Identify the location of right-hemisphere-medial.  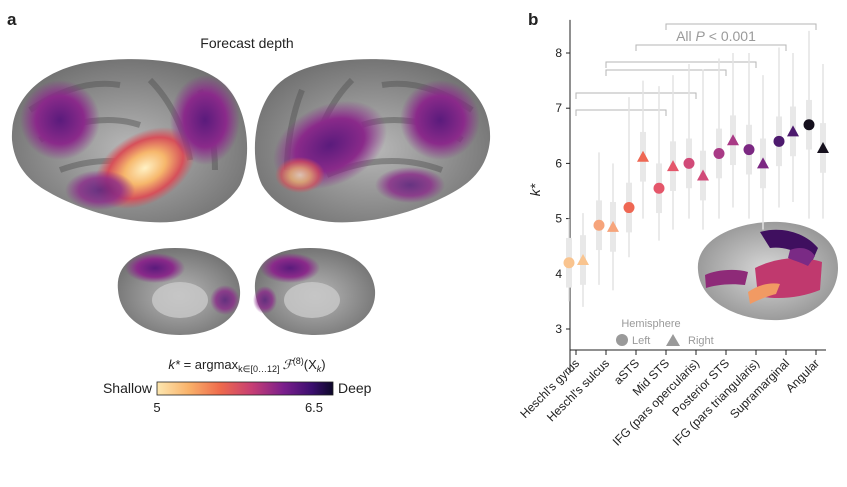
(314, 291).